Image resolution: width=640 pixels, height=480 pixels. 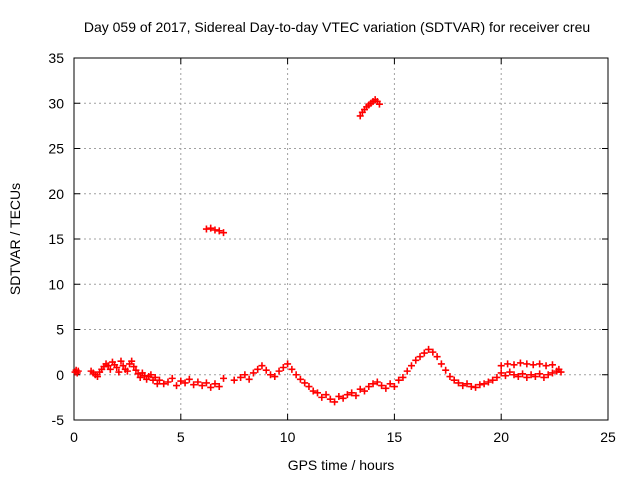 What do you see at coordinates (501, 437) in the screenshot?
I see `x-tick-label: 20` at bounding box center [501, 437].